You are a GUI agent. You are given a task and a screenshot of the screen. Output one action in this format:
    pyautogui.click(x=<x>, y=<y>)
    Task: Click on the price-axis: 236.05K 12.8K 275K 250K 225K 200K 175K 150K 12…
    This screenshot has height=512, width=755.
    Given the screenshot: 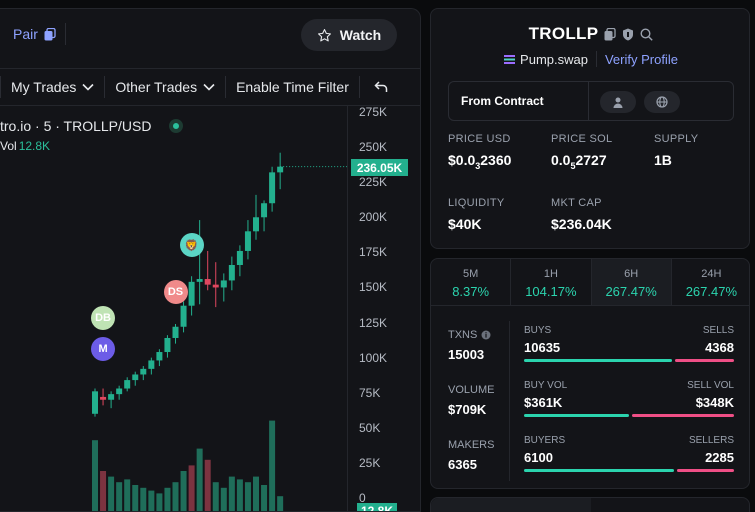 What is the action you would take?
    pyautogui.click(x=383, y=308)
    